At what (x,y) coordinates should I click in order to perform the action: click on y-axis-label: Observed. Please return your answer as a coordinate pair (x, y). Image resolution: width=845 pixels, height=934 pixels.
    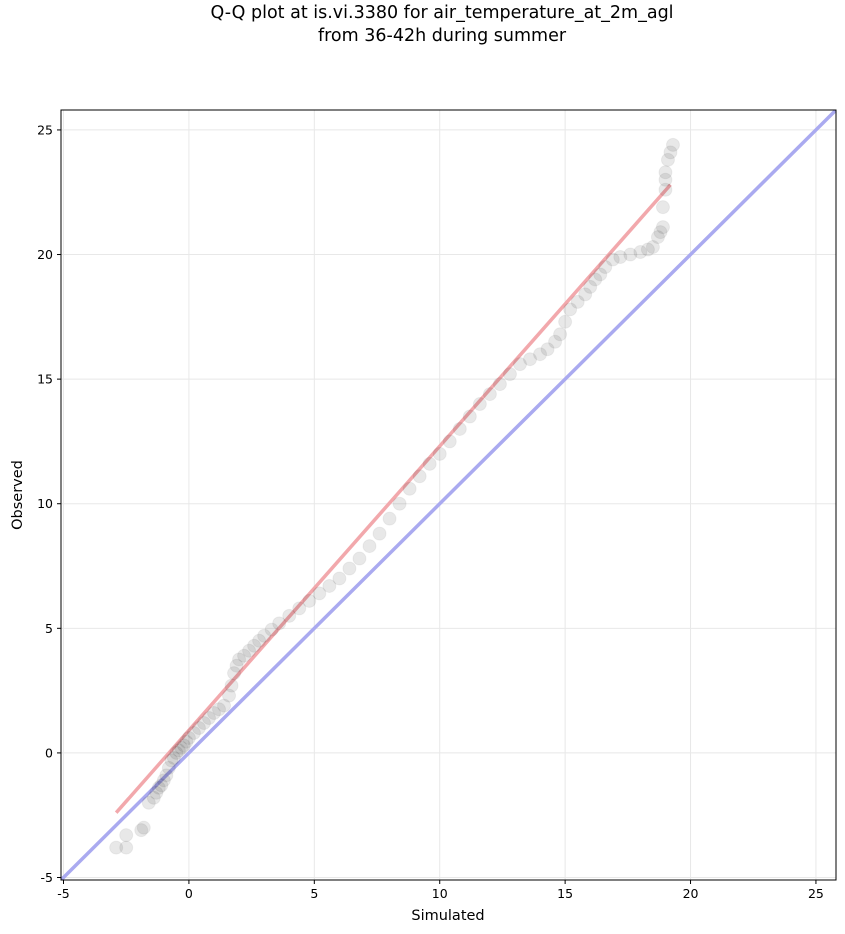
    Looking at the image, I should click on (18, 495).